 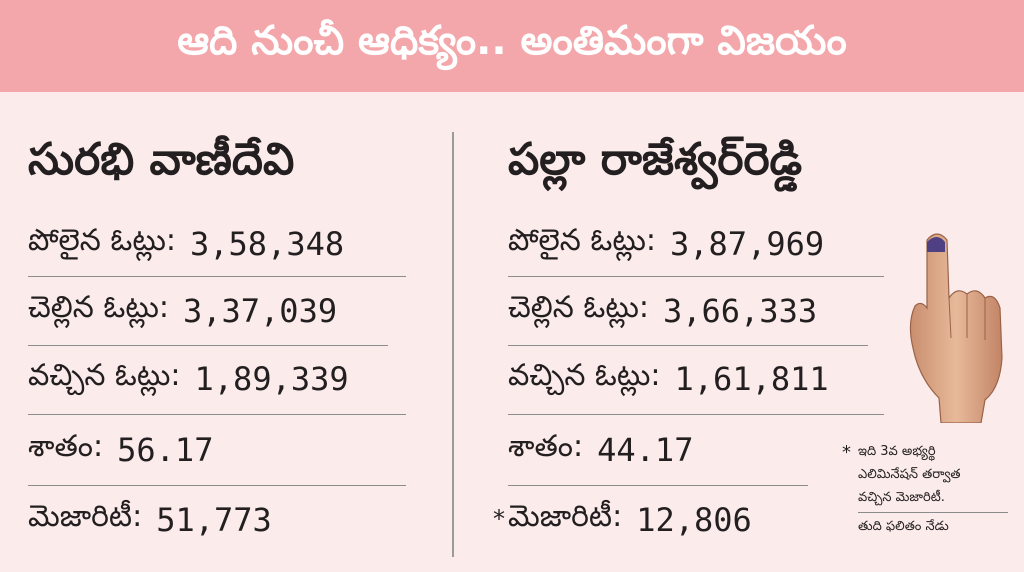 What do you see at coordinates (903, 526) in the screenshot?
I see `footnote-result-line: తుది ఫలితం నేడు` at bounding box center [903, 526].